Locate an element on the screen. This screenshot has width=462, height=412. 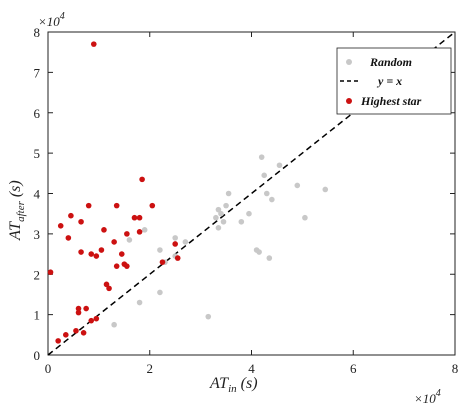
x-axis-label: ATin (s) is located at coordinates (233, 385).